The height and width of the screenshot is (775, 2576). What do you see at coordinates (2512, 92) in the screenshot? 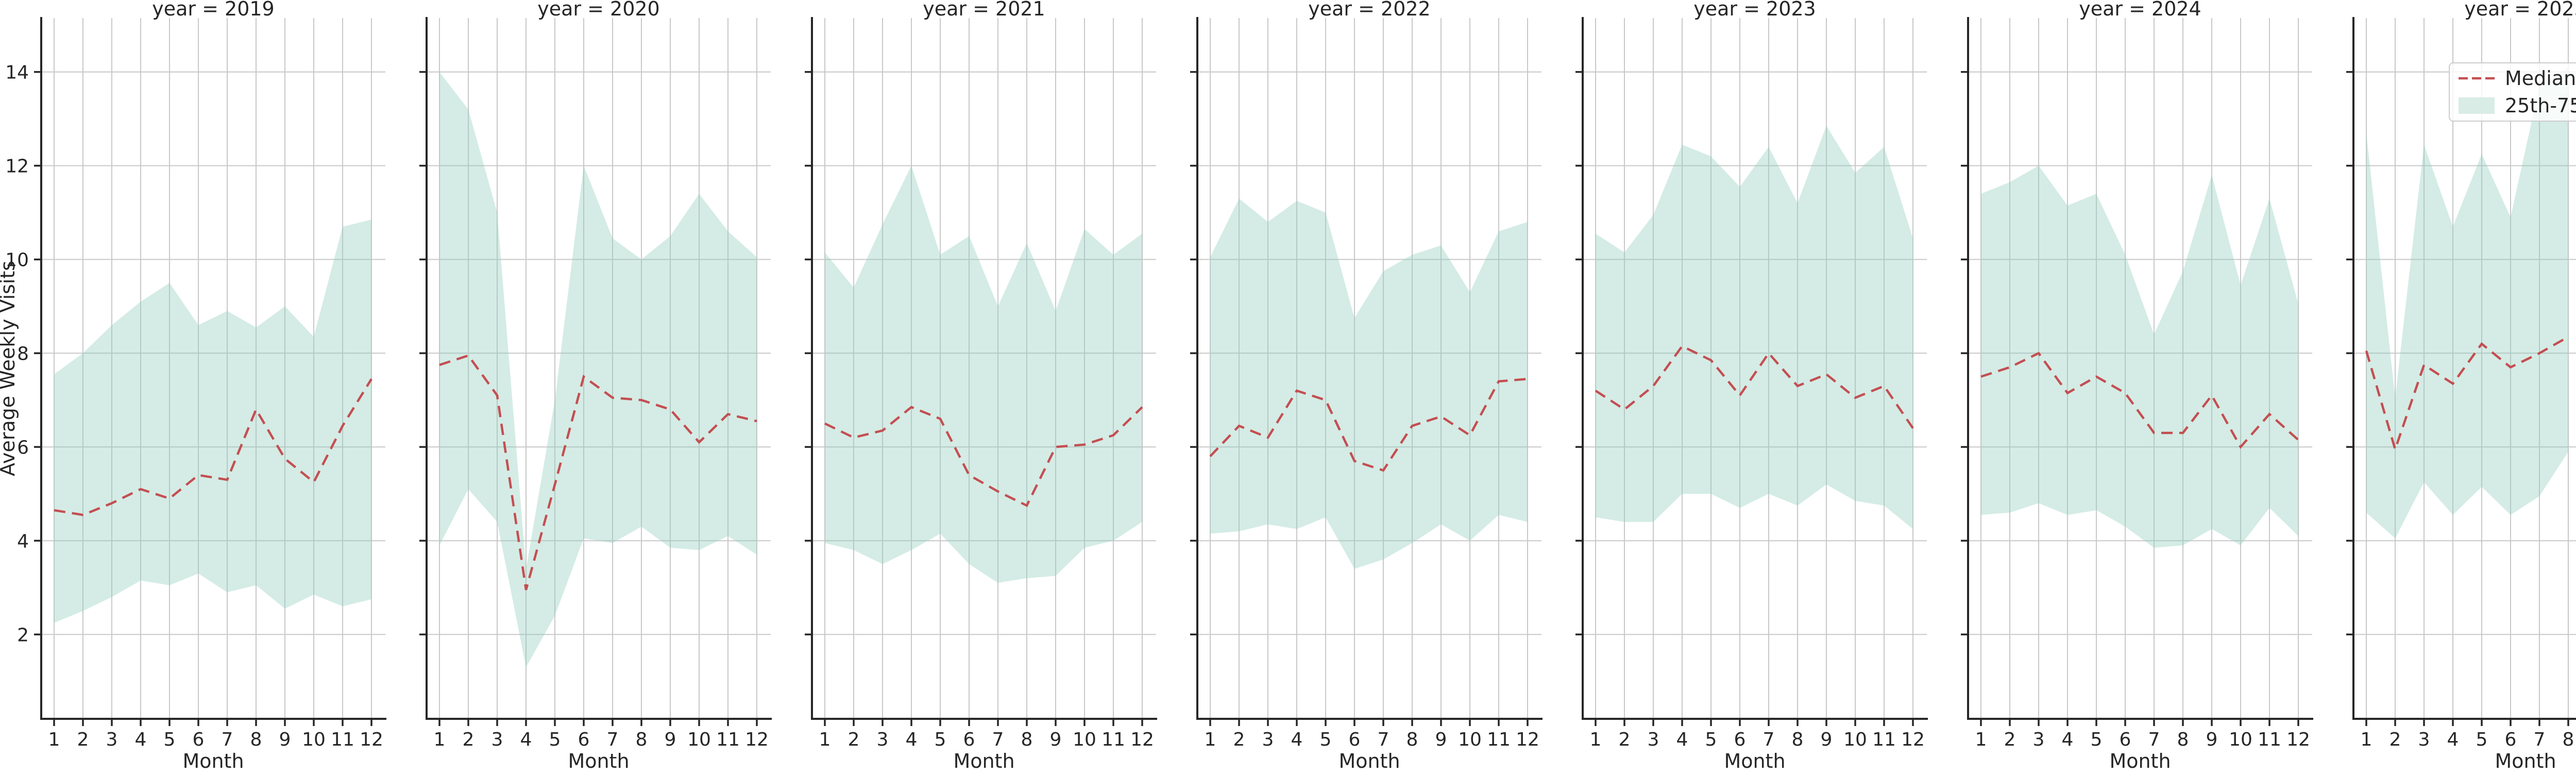
I see `legend: Median 25th-75th Percentile` at bounding box center [2512, 92].